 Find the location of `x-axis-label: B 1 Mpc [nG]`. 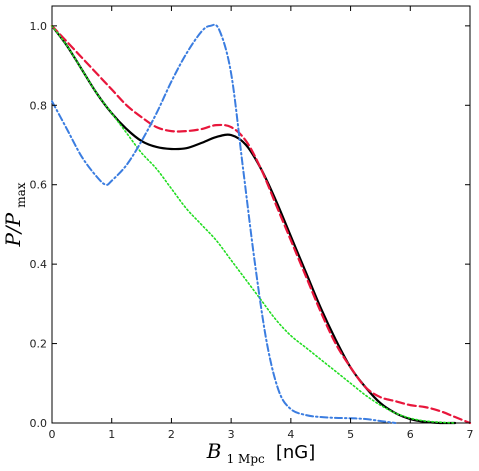

x-axis-label: B 1 Mpc [nG] is located at coordinates (260, 453).